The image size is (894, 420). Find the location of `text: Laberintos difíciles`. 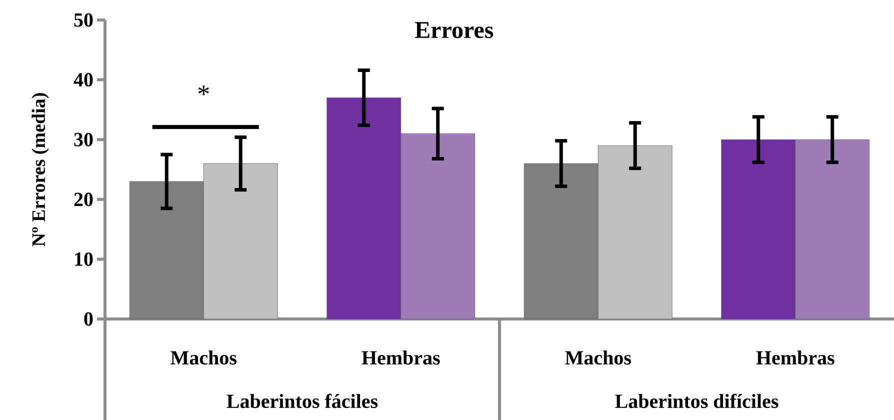

text: Laberintos difíciles is located at coordinates (696, 401).